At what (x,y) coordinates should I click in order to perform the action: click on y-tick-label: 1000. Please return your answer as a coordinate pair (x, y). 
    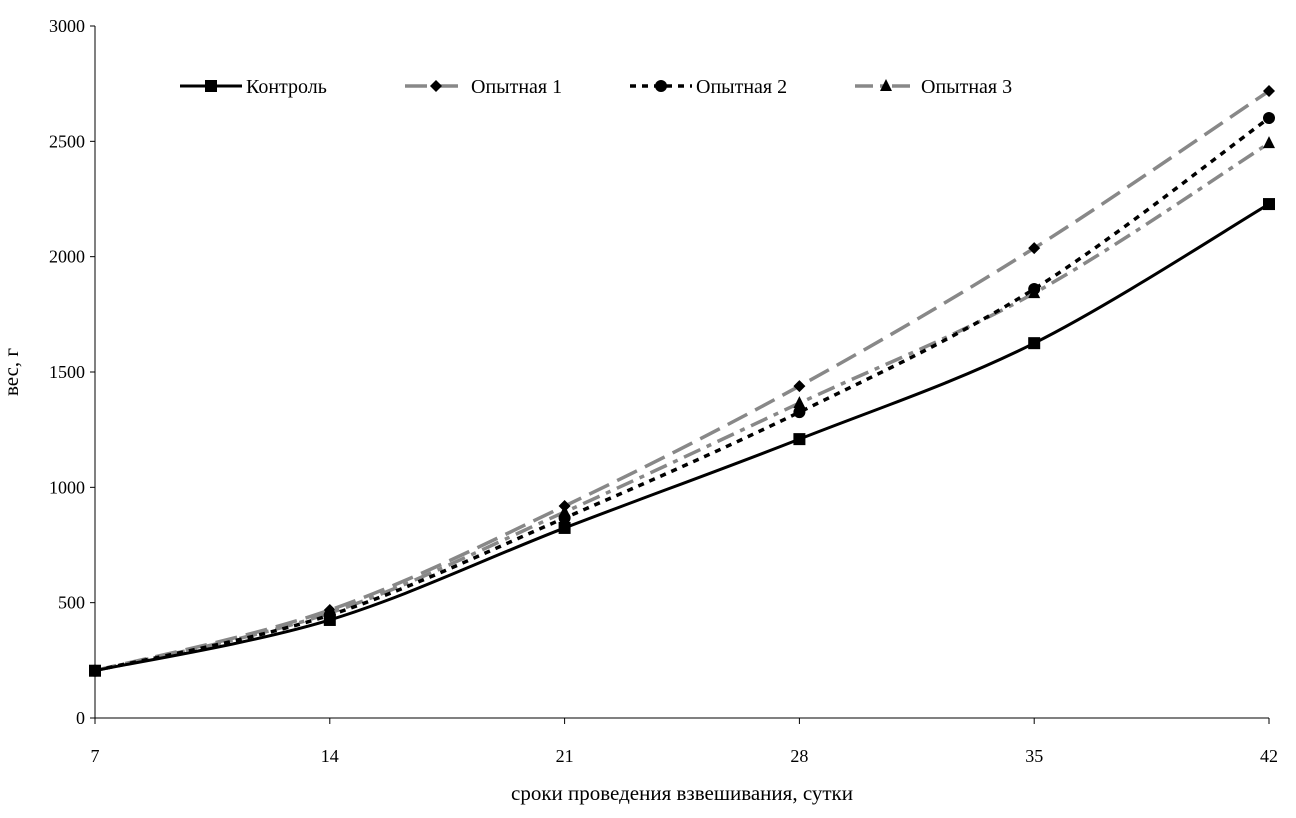
    Looking at the image, I should click on (67, 487).